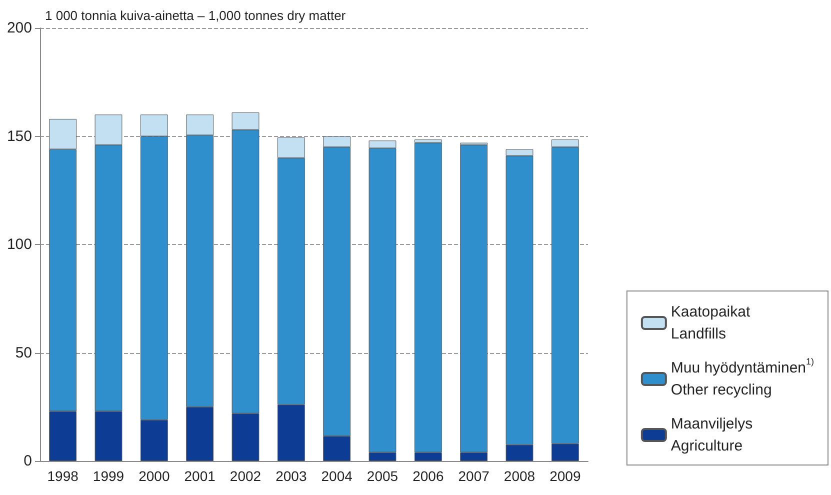  Describe the element at coordinates (711, 435) in the screenshot. I see `legend-label: Maanviljelys Agriculture` at that location.